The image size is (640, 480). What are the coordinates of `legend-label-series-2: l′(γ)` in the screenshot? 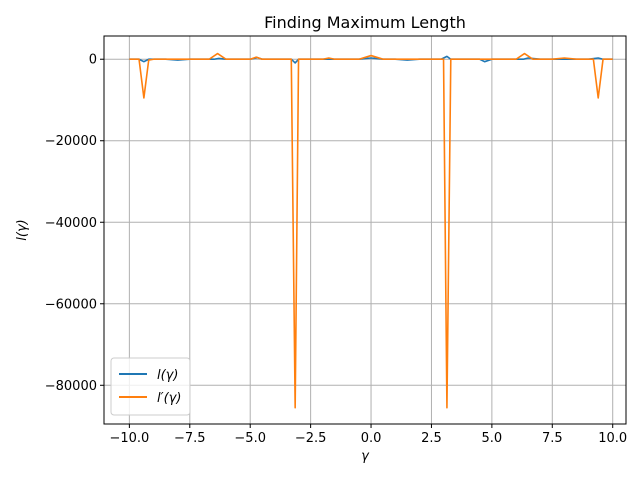 It's located at (169, 398).